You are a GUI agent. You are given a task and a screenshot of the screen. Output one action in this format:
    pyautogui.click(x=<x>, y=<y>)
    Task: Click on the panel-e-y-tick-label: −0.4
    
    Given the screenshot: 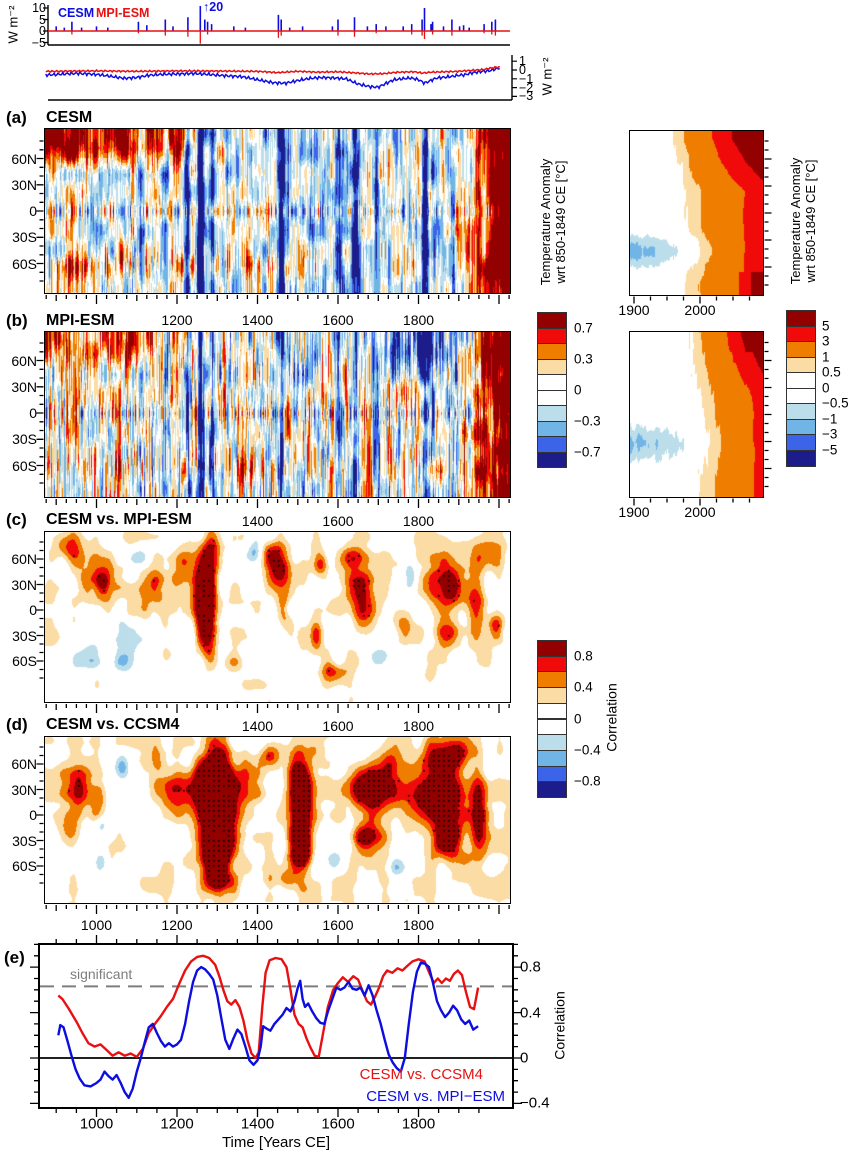 What is the action you would take?
    pyautogui.click(x=535, y=1103)
    